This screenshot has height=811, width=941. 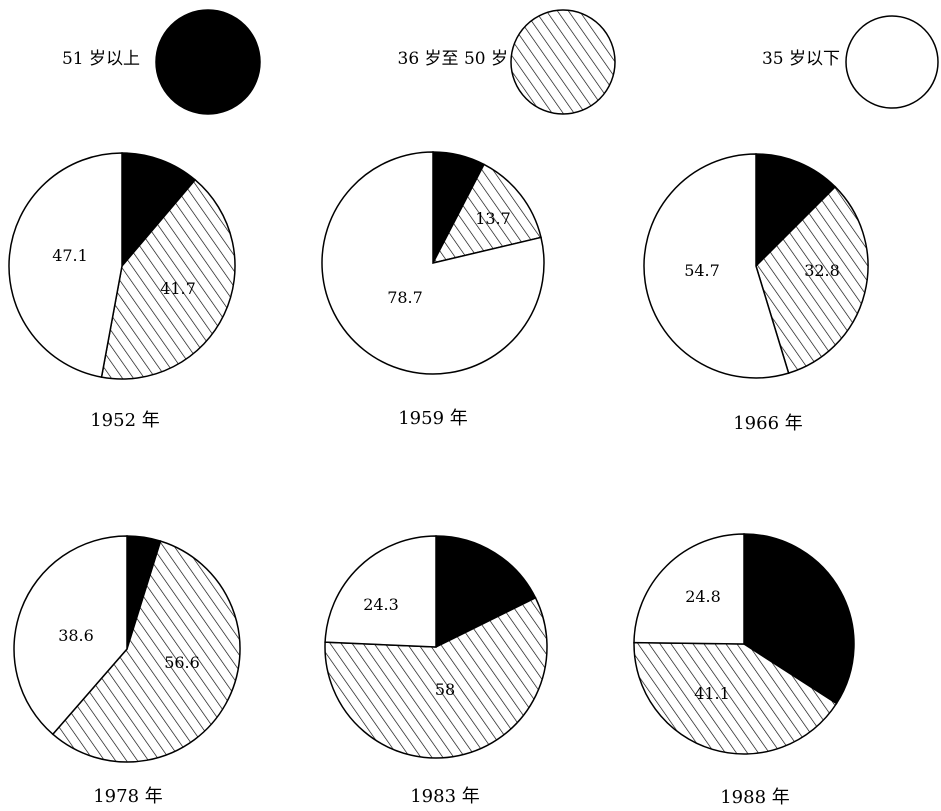 I want to click on slice-label: 32.8, so click(x=822, y=270).